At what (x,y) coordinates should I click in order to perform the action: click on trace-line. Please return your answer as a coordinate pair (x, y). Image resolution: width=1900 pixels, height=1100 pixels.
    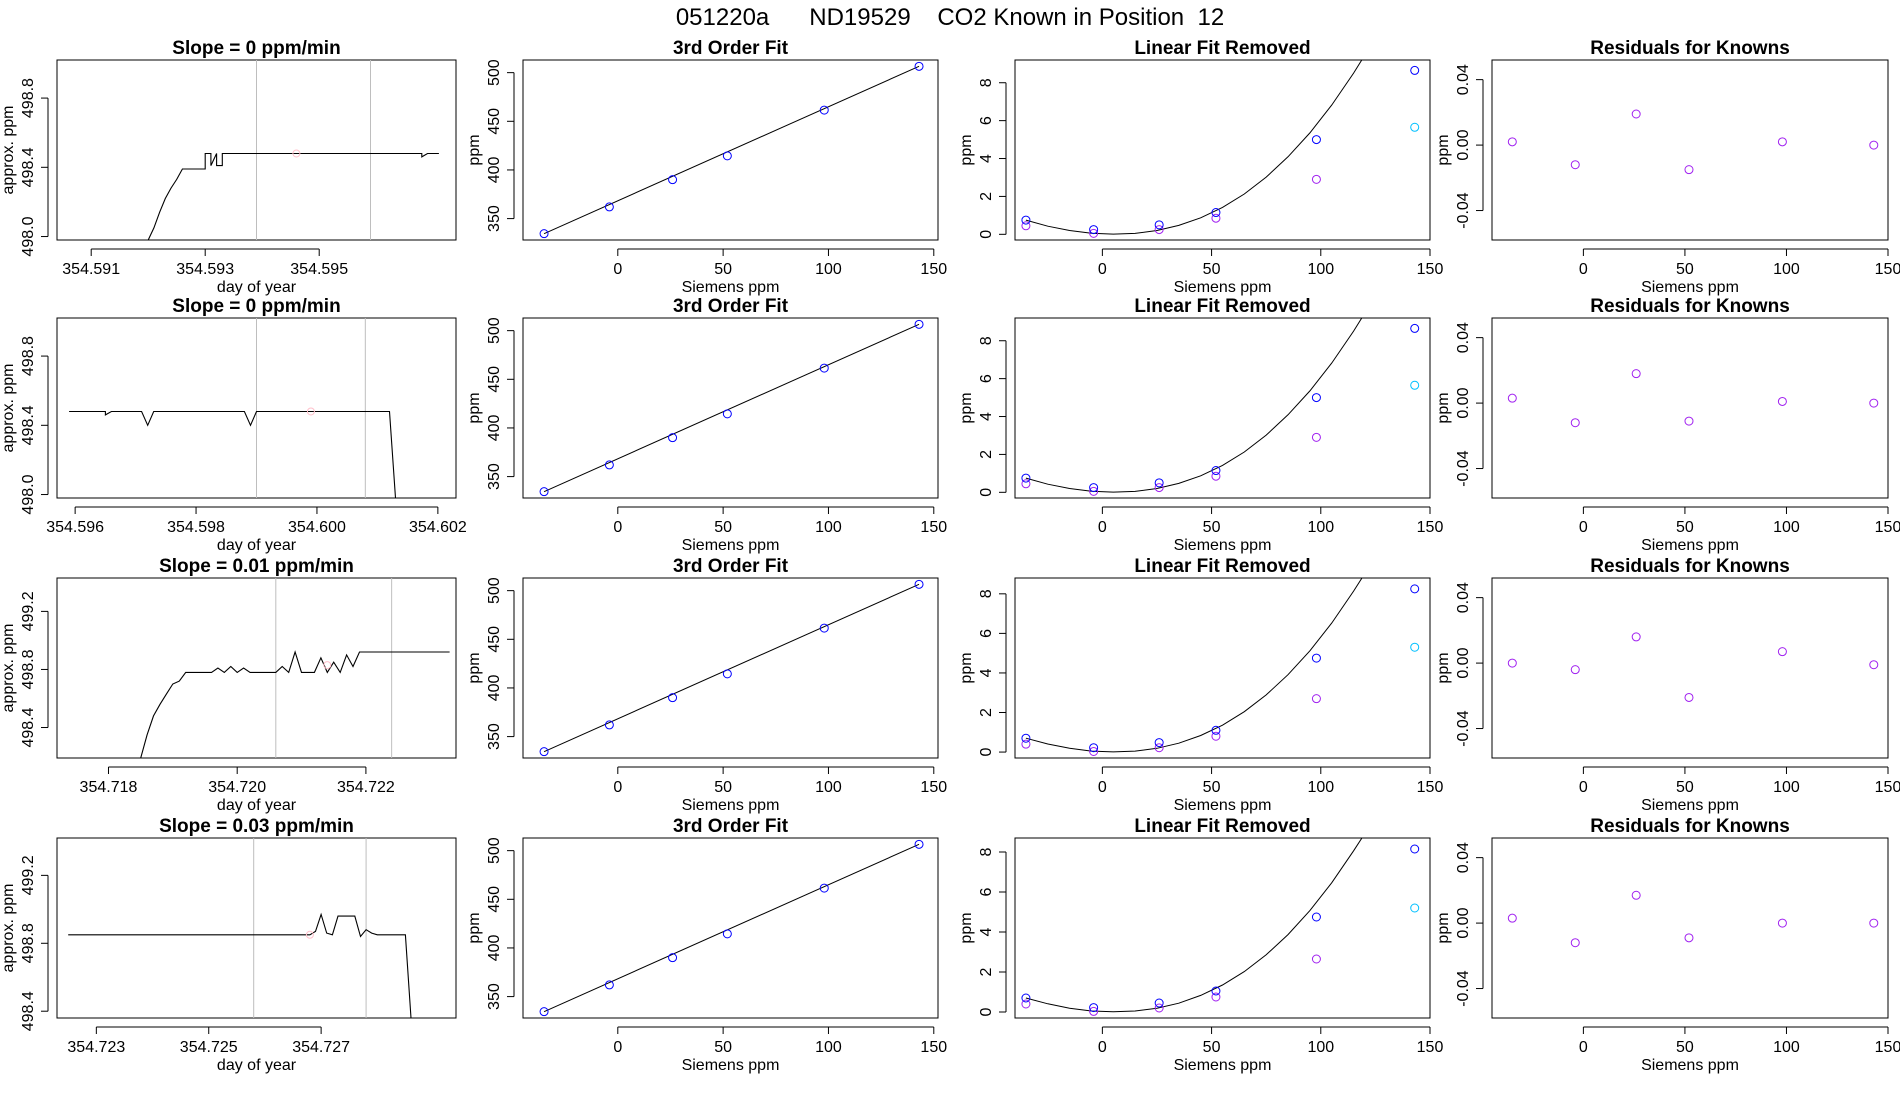
    Looking at the image, I should click on (295, 704).